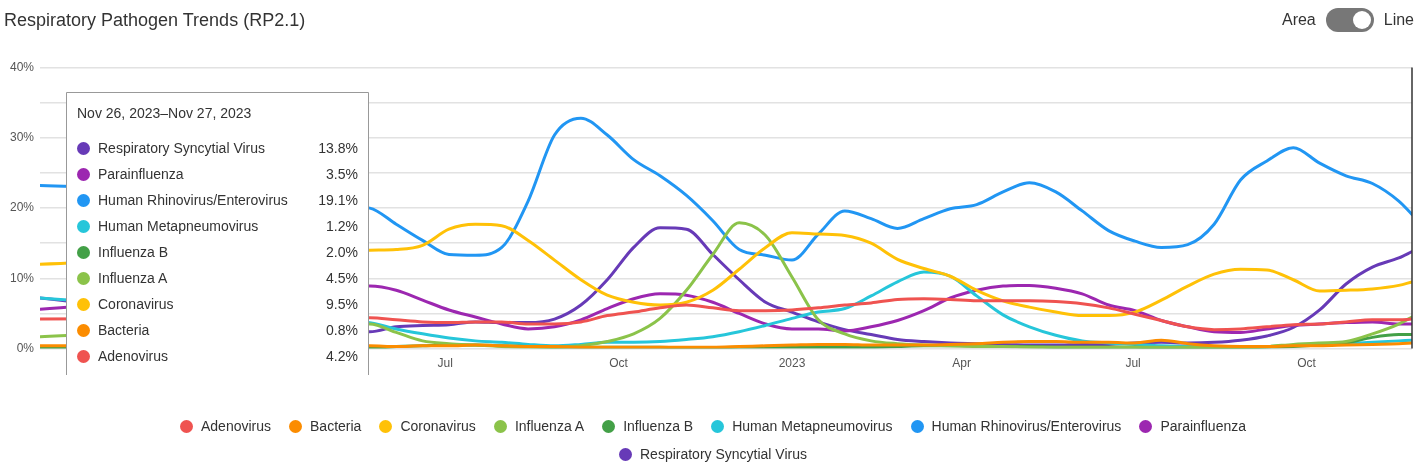 The width and height of the screenshot is (1426, 469). What do you see at coordinates (438, 426) in the screenshot?
I see `text: Coronavirus` at bounding box center [438, 426].